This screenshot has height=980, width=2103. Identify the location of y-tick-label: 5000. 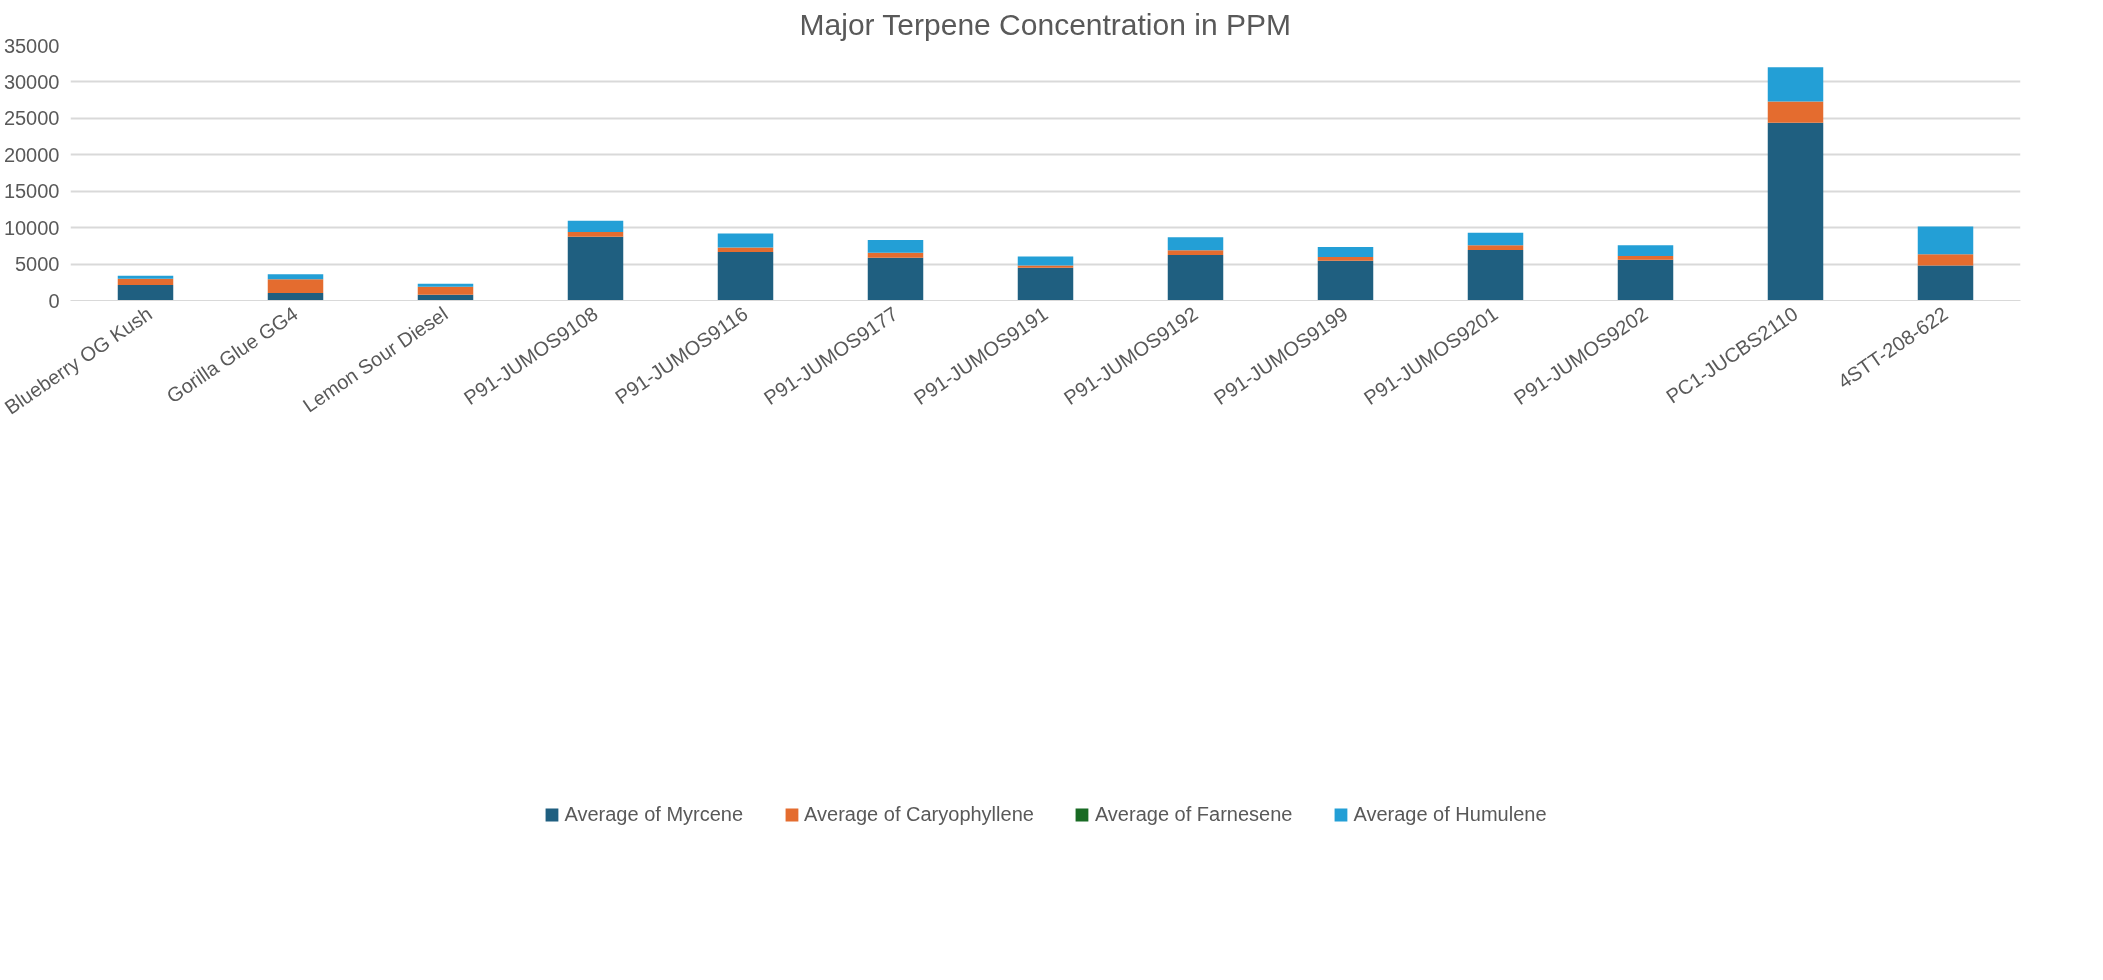
(37, 264).